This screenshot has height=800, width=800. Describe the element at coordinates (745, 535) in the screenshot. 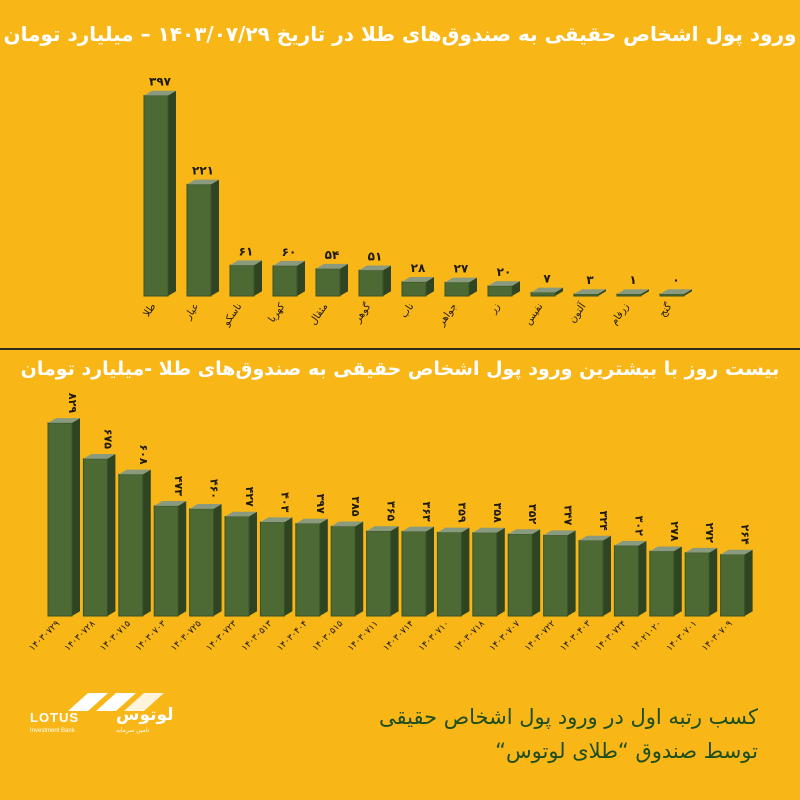

I see `data-label: ۲۶۴` at that location.